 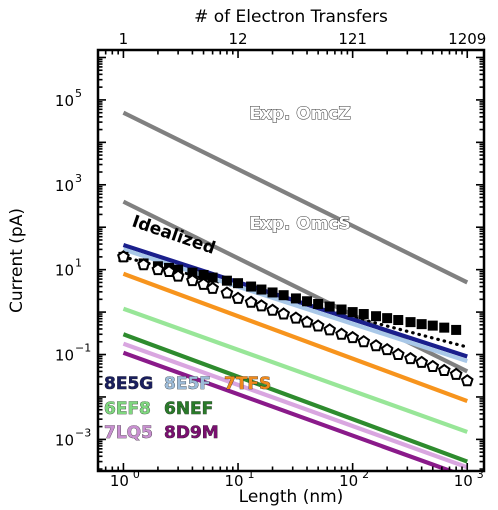 What do you see at coordinates (78, 263) in the screenshot?
I see `y-tick-exponent: 1` at bounding box center [78, 263].